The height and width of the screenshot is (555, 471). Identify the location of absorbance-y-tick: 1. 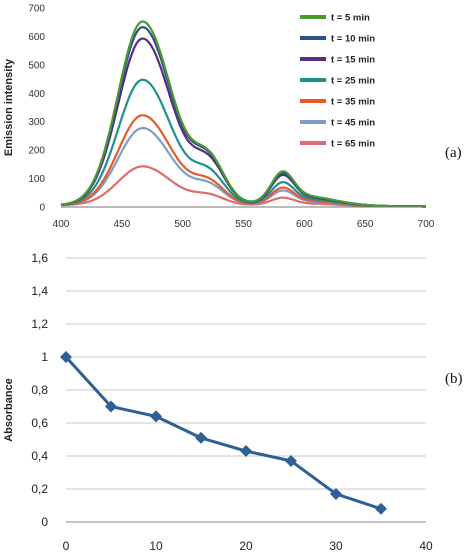
(44, 357).